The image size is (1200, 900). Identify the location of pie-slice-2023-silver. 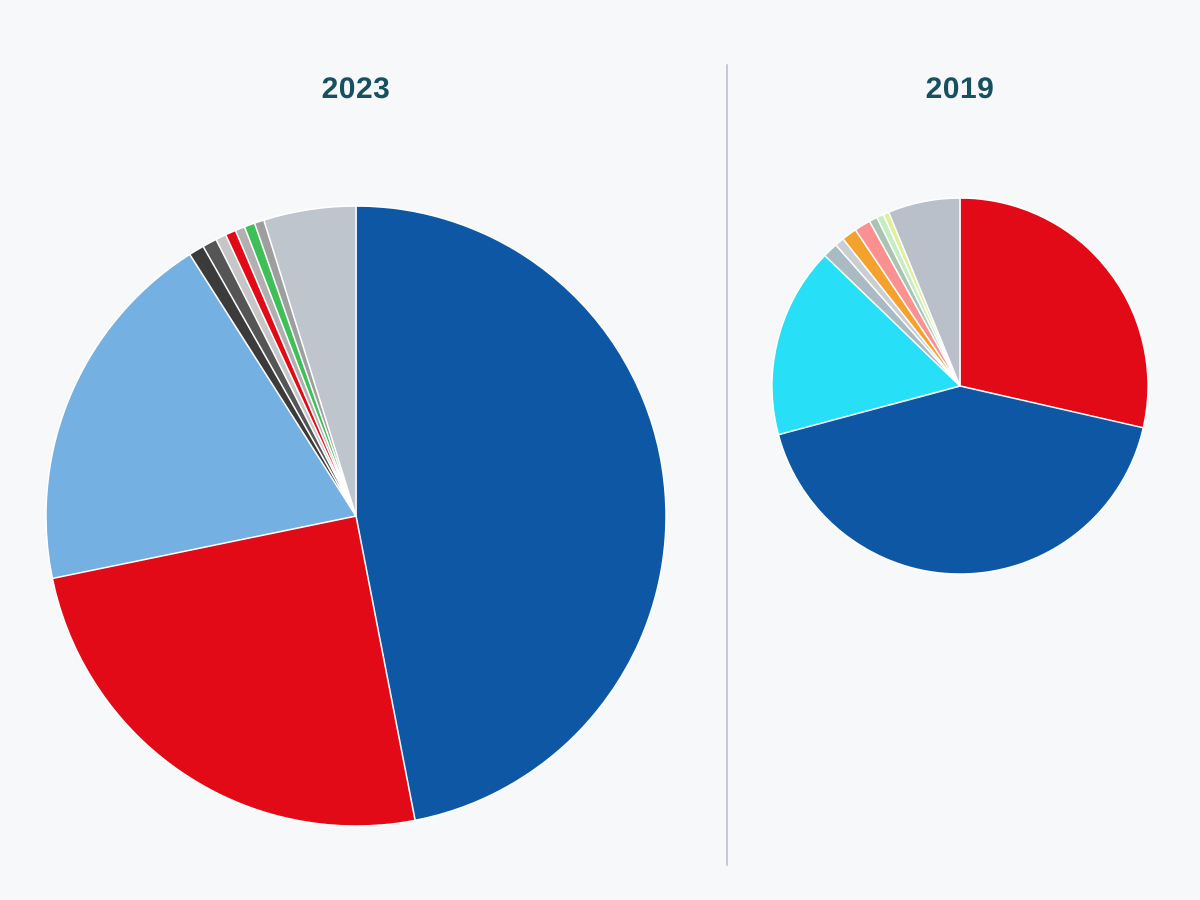
(310, 361).